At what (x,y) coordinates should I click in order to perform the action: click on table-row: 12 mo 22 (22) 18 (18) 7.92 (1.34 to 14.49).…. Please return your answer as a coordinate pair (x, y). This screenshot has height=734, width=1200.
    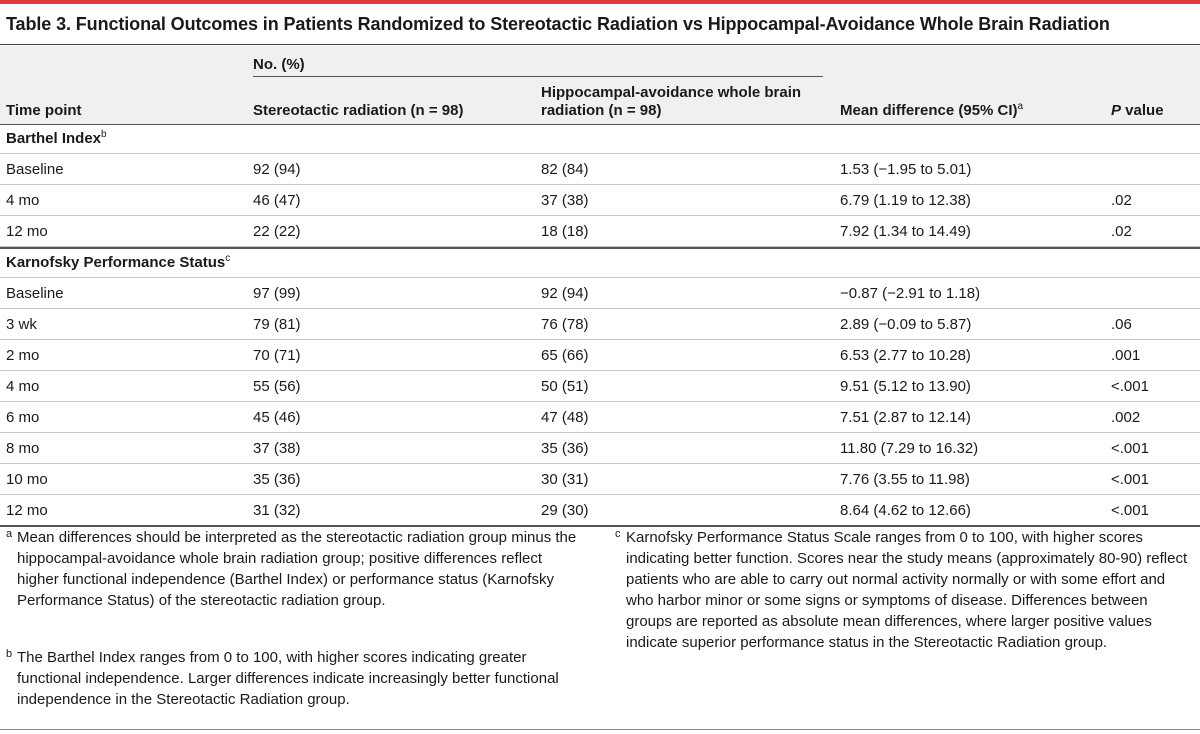
    Looking at the image, I should click on (600, 231).